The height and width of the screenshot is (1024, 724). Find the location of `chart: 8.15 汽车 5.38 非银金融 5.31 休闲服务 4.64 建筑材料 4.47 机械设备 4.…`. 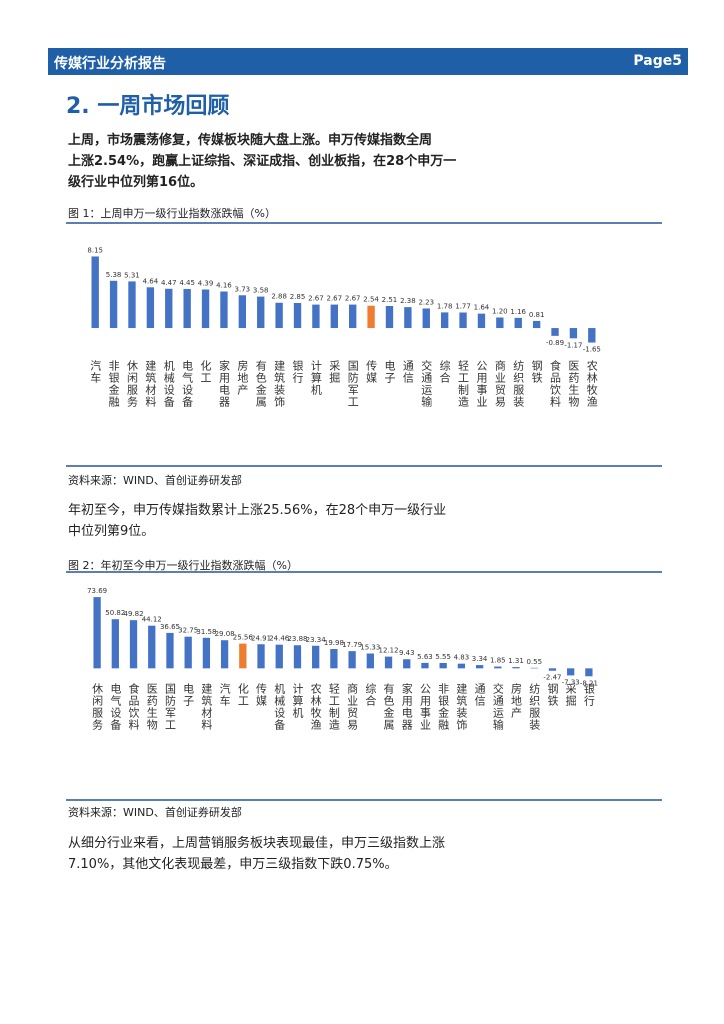

chart: 8.15 汽车 5.38 非银金融 5.31 休闲服务 4.64 建筑材料 4.47 机械设备 4.… is located at coordinates (343, 327).